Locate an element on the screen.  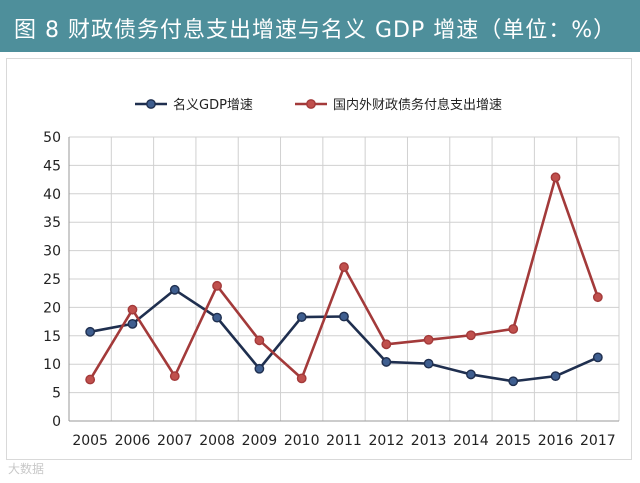
y-tick-label: 25 is located at coordinates (52, 280).